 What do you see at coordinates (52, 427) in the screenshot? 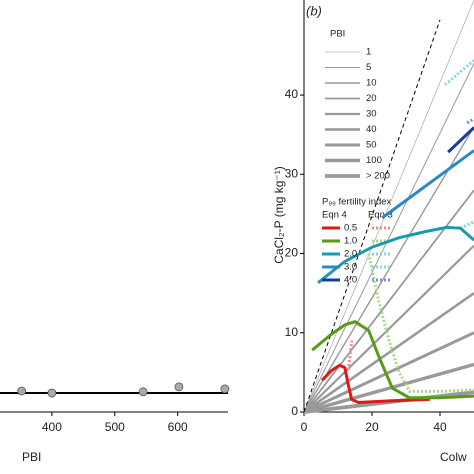
I see `x-tick-label: 400` at bounding box center [52, 427].